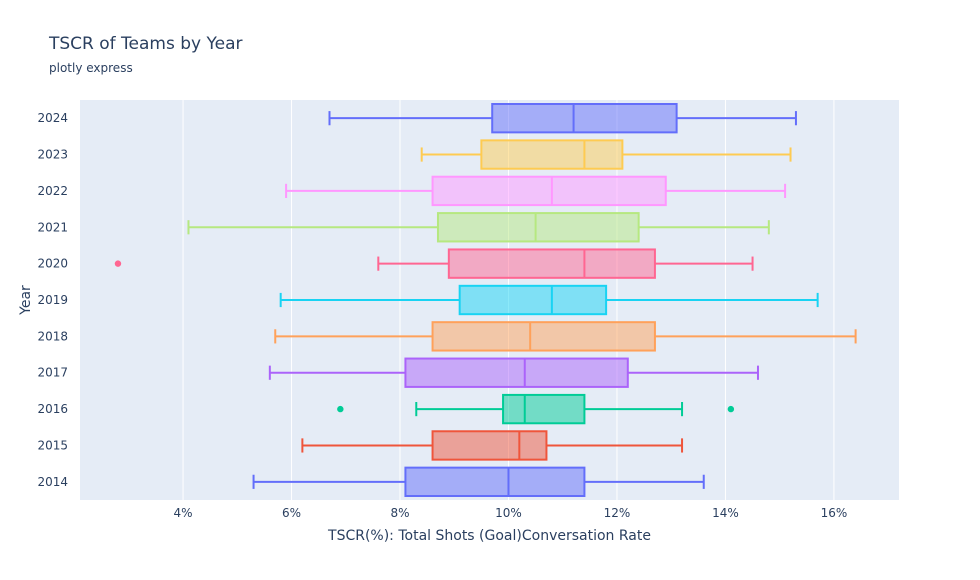 Image resolution: width=980 pixels, height=580 pixels. Describe the element at coordinates (725, 513) in the screenshot. I see `x-tick-label: 14%` at that location.